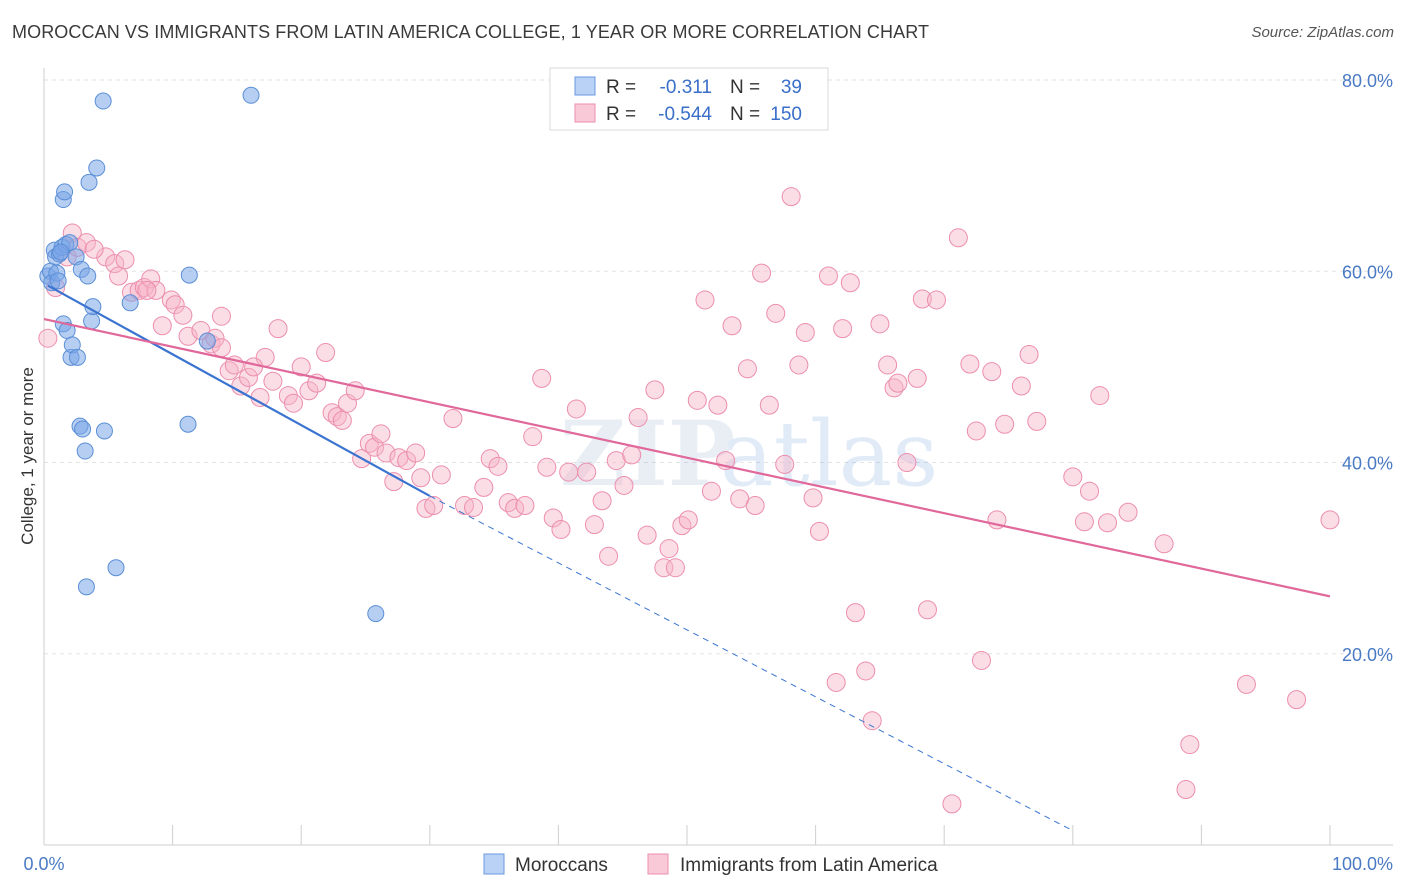 The height and width of the screenshot is (892, 1406). I want to click on x-tick-label-min: 0.0%, so click(43, 864).